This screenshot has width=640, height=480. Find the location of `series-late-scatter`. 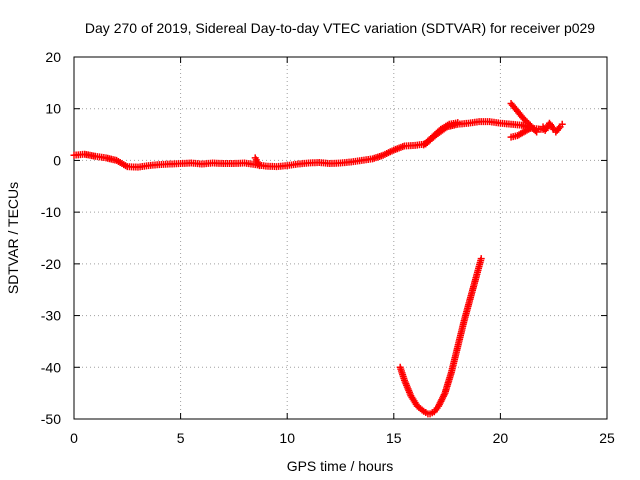

series-late-scatter is located at coordinates (552, 127).